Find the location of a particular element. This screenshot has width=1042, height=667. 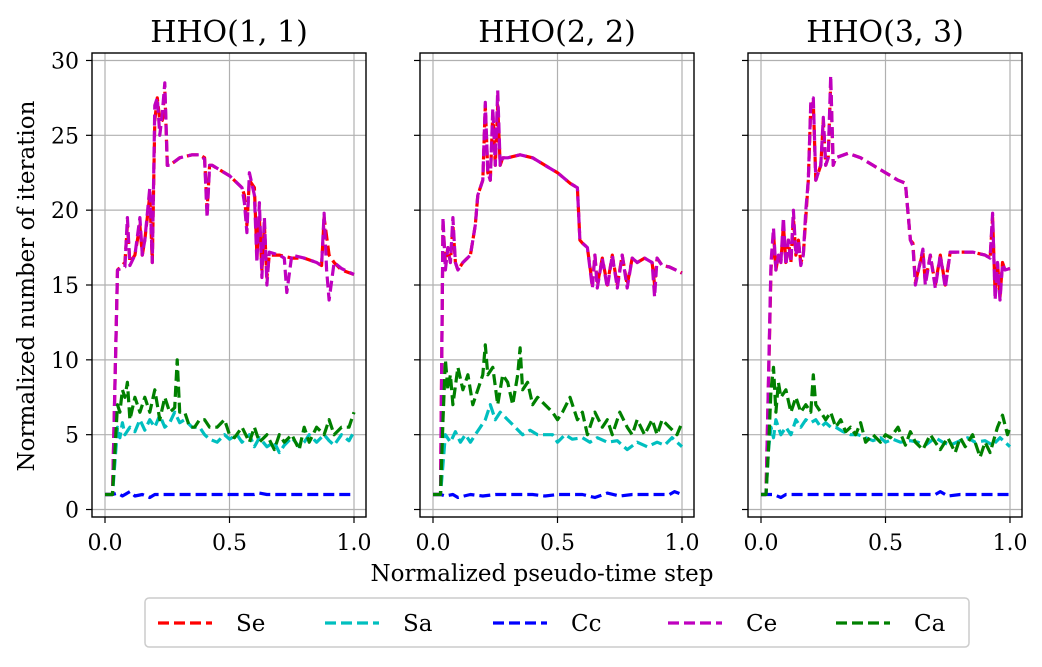

y-tick-label: 20 is located at coordinates (65, 211).